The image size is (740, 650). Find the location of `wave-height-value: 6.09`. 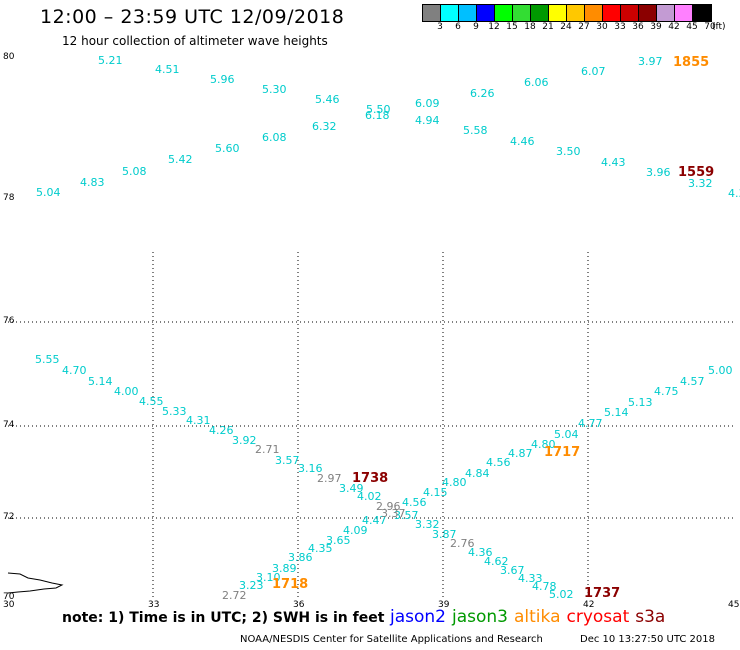

wave-height-value: 6.09 is located at coordinates (427, 103).